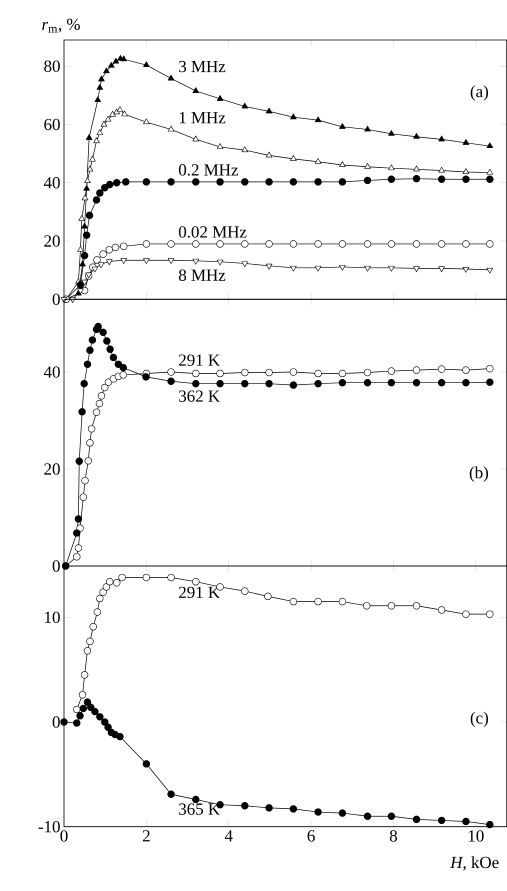  Describe the element at coordinates (61, 25) in the screenshot. I see `y-axis-title: r$_{m}$, %` at that location.